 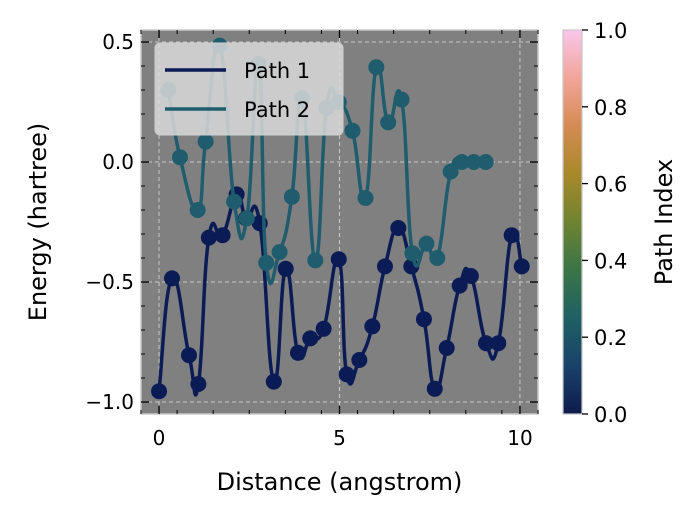 I want to click on colorbar-tick-label: 0.2, so click(x=610, y=338).